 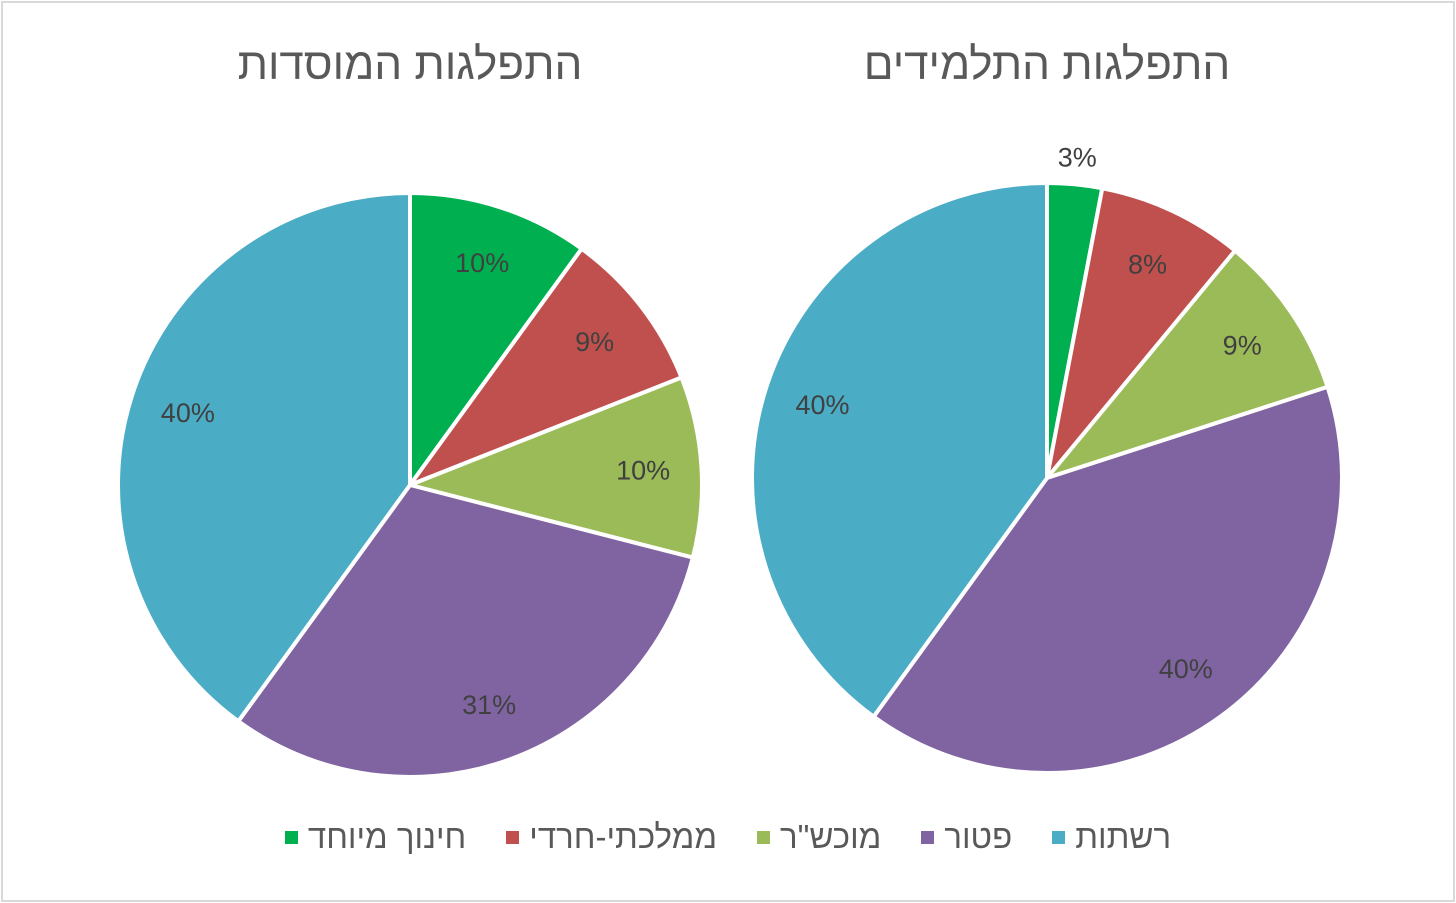 I want to click on right-chart-title: התפלגות התלמידים, so click(x=1047, y=64).